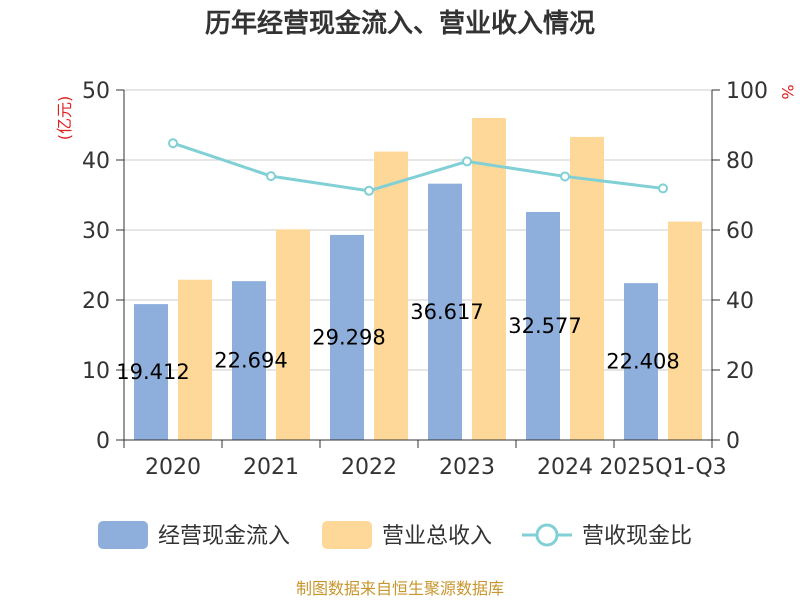 The image size is (800, 600). What do you see at coordinates (96, 371) in the screenshot?
I see `left-tick-label: 10` at bounding box center [96, 371].